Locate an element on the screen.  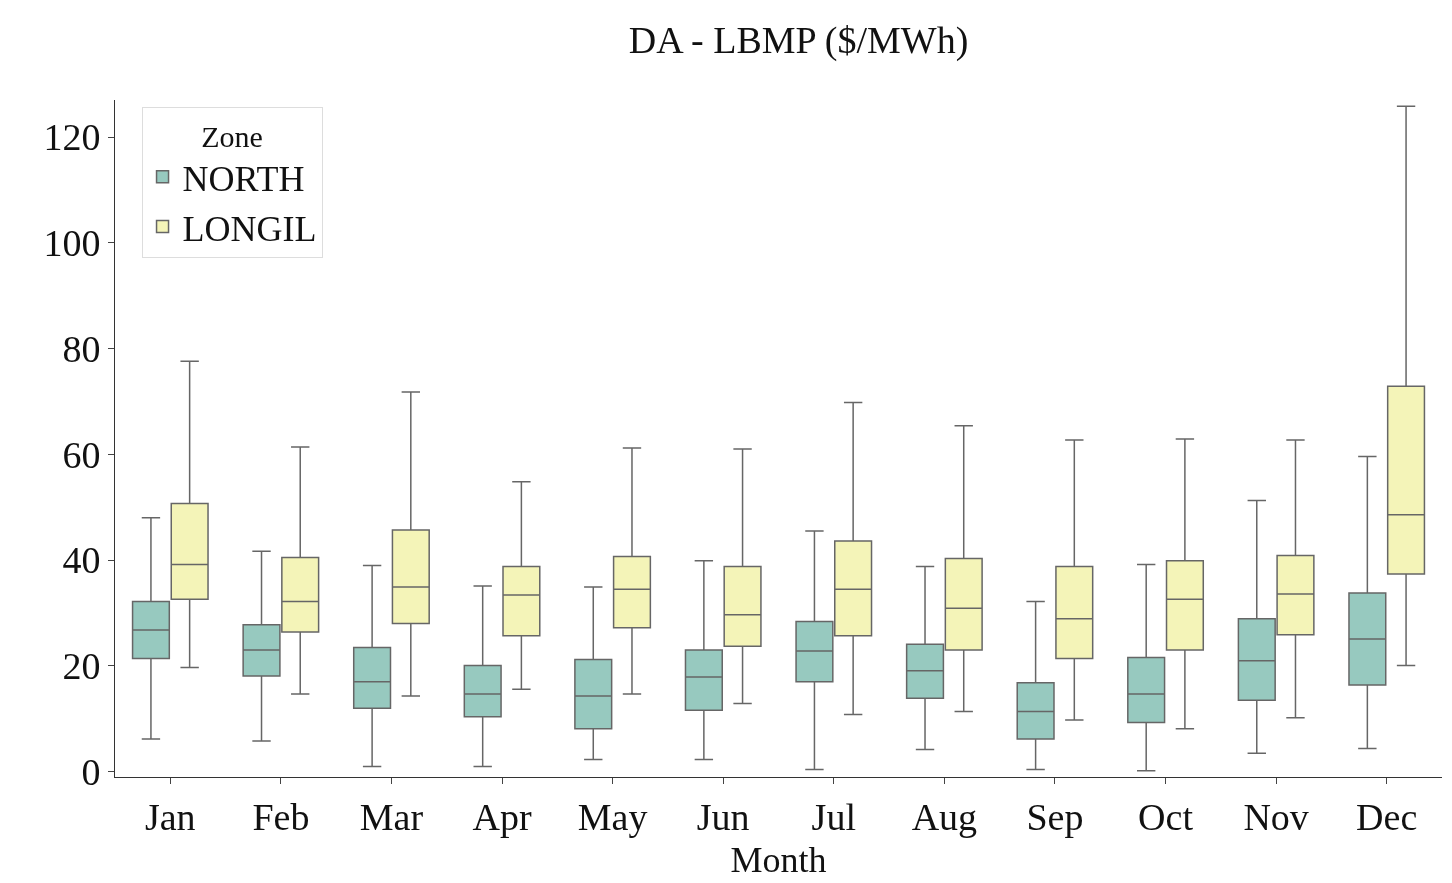
x-tick-label: Nov is located at coordinates (1276, 816).